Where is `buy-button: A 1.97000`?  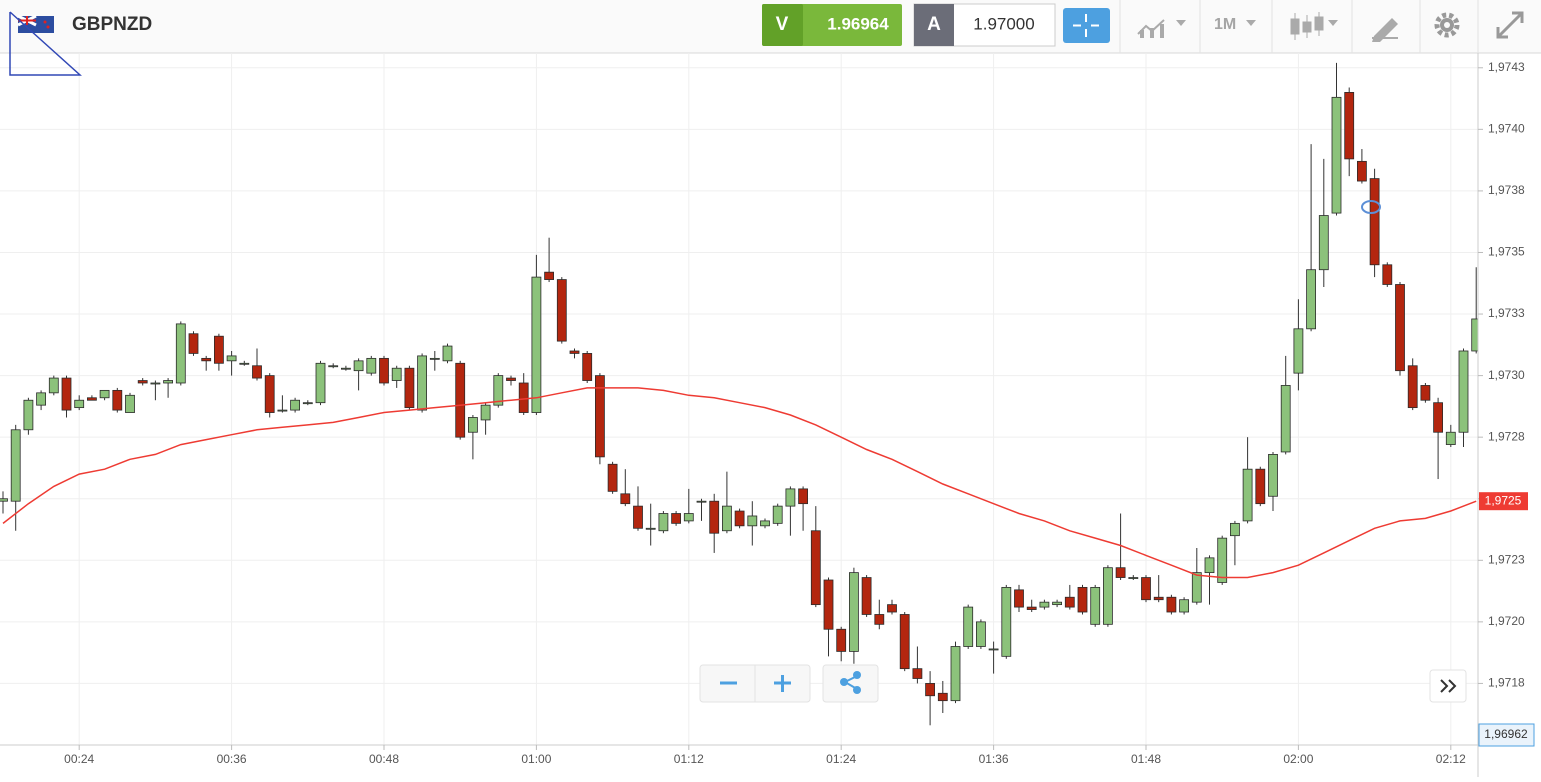
buy-button: A 1.97000 is located at coordinates (984, 25).